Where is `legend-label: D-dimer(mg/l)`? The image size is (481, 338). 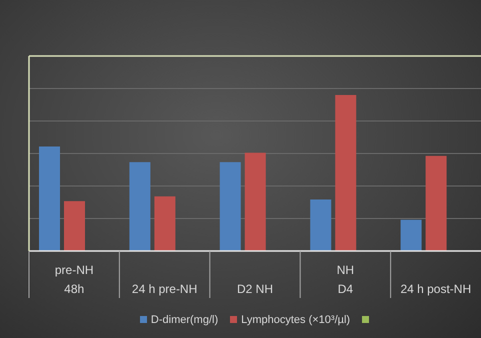 legend-label: D-dimer(mg/l) is located at coordinates (184, 320).